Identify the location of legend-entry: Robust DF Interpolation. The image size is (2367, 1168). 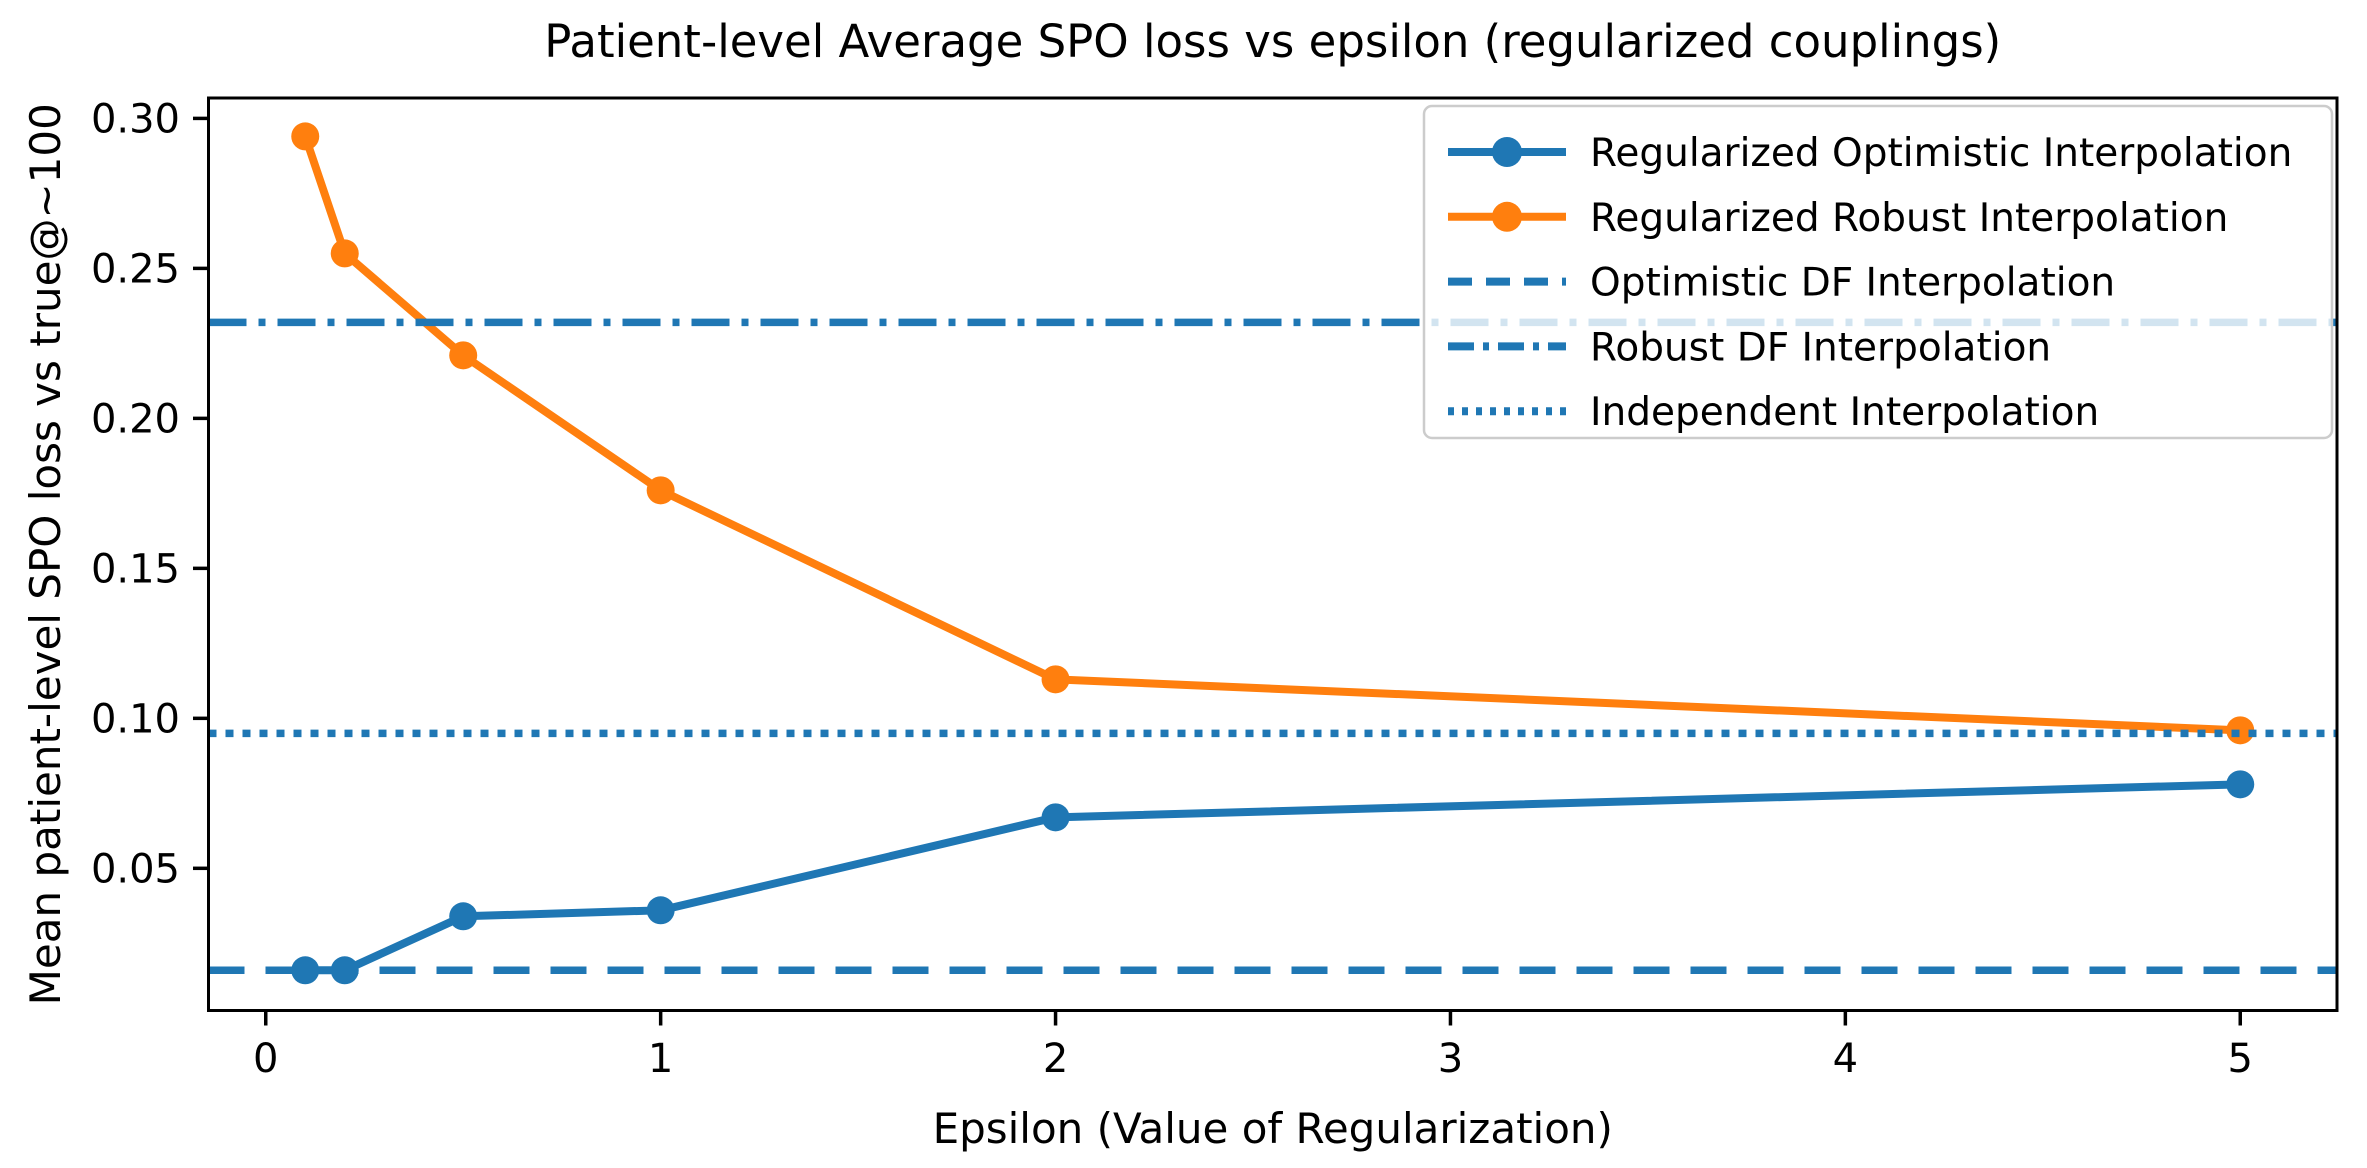
(1749, 347).